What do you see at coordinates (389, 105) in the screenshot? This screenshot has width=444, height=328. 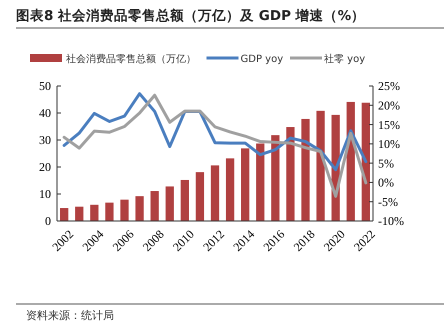 I see `y2-tick-label: 20%` at bounding box center [389, 105].